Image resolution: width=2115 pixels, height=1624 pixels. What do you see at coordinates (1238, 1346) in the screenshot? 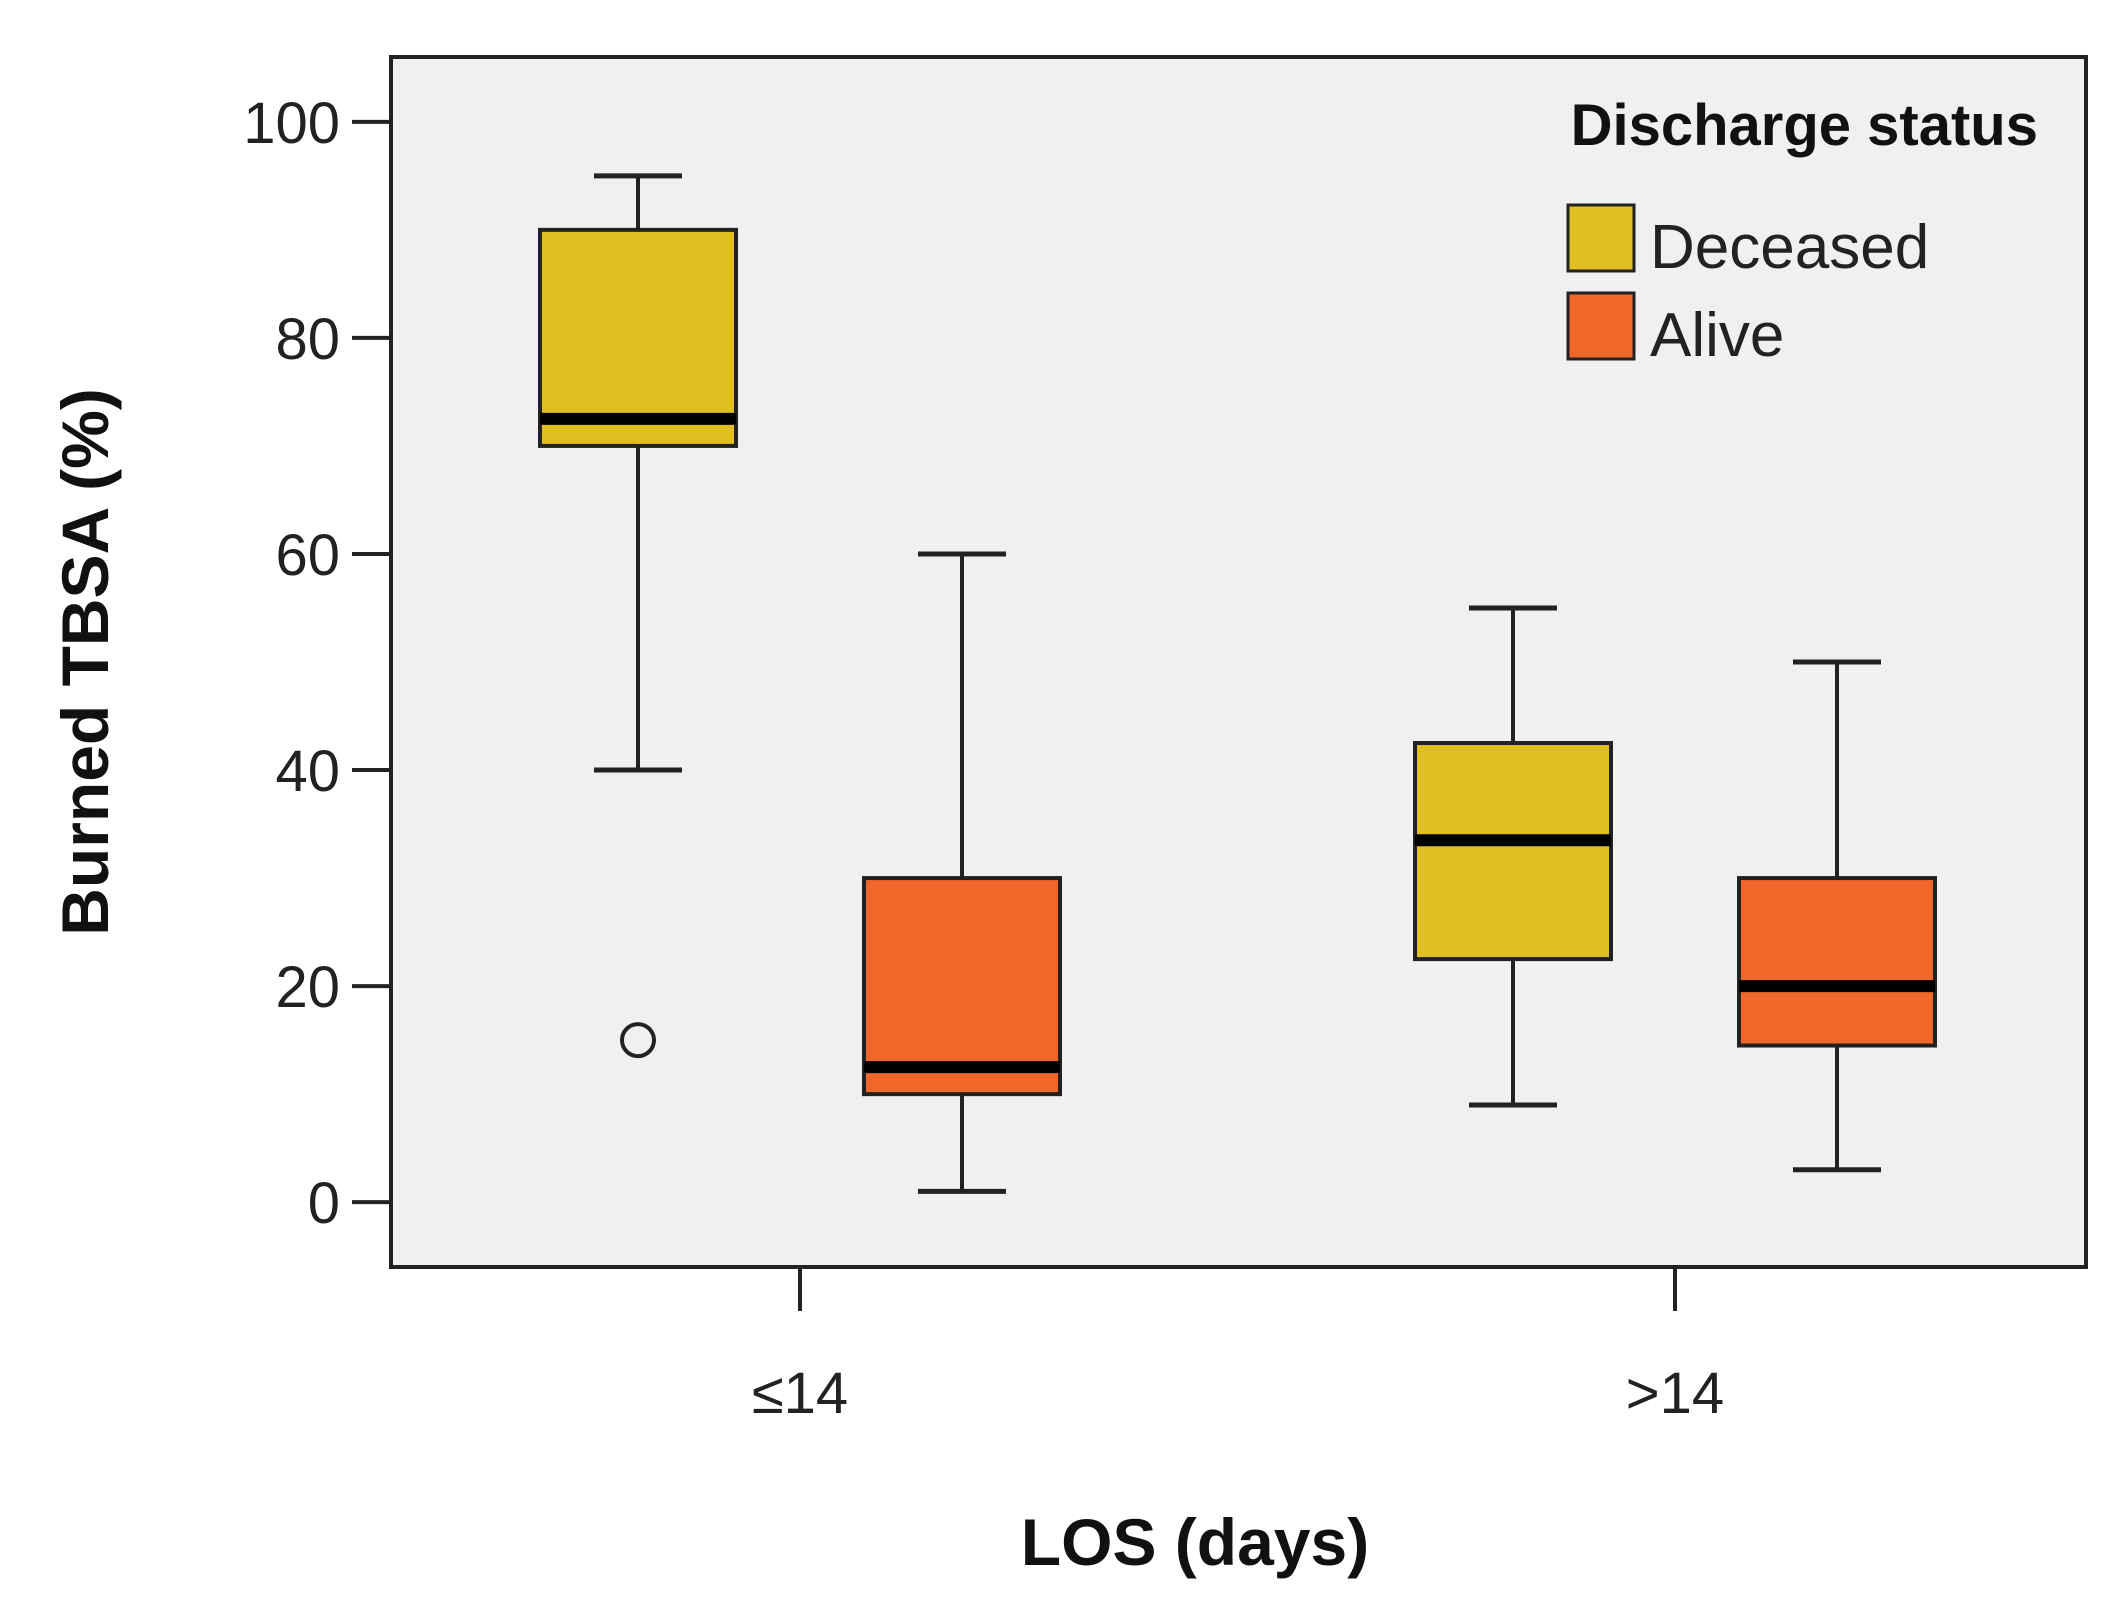
I see `x-axis: ≤14 >14` at bounding box center [1238, 1346].